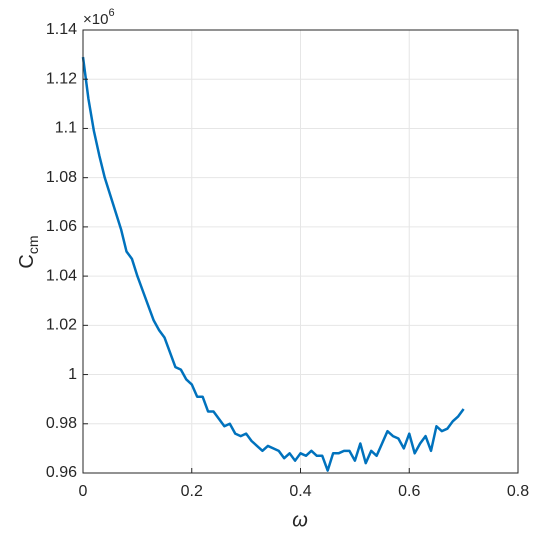  Describe the element at coordinates (300, 520) in the screenshot. I see `x-axis-label: ω` at that location.